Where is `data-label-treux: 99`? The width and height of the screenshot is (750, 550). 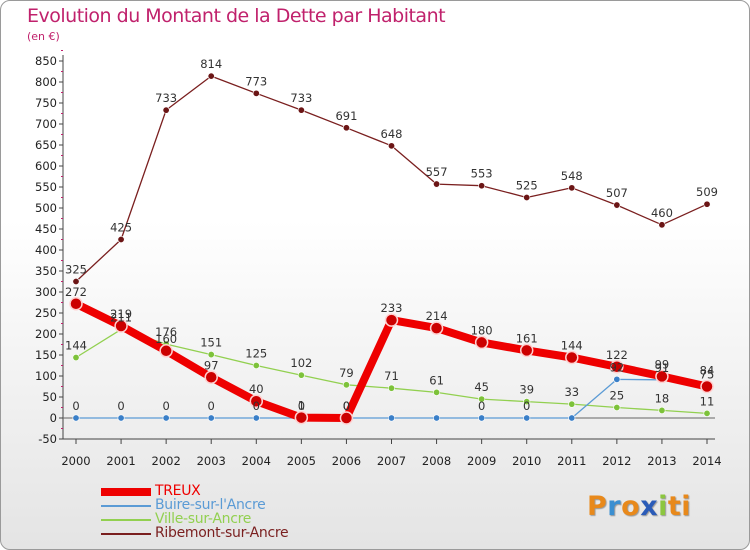
data-label-treux: 99 is located at coordinates (662, 364).